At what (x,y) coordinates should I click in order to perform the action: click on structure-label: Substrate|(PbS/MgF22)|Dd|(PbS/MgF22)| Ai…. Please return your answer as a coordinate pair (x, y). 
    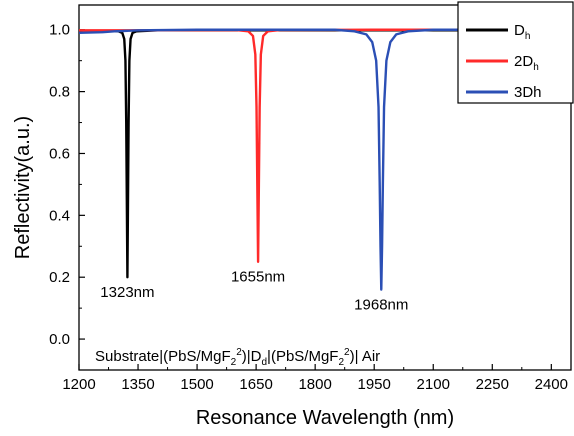
    Looking at the image, I should click on (237, 357).